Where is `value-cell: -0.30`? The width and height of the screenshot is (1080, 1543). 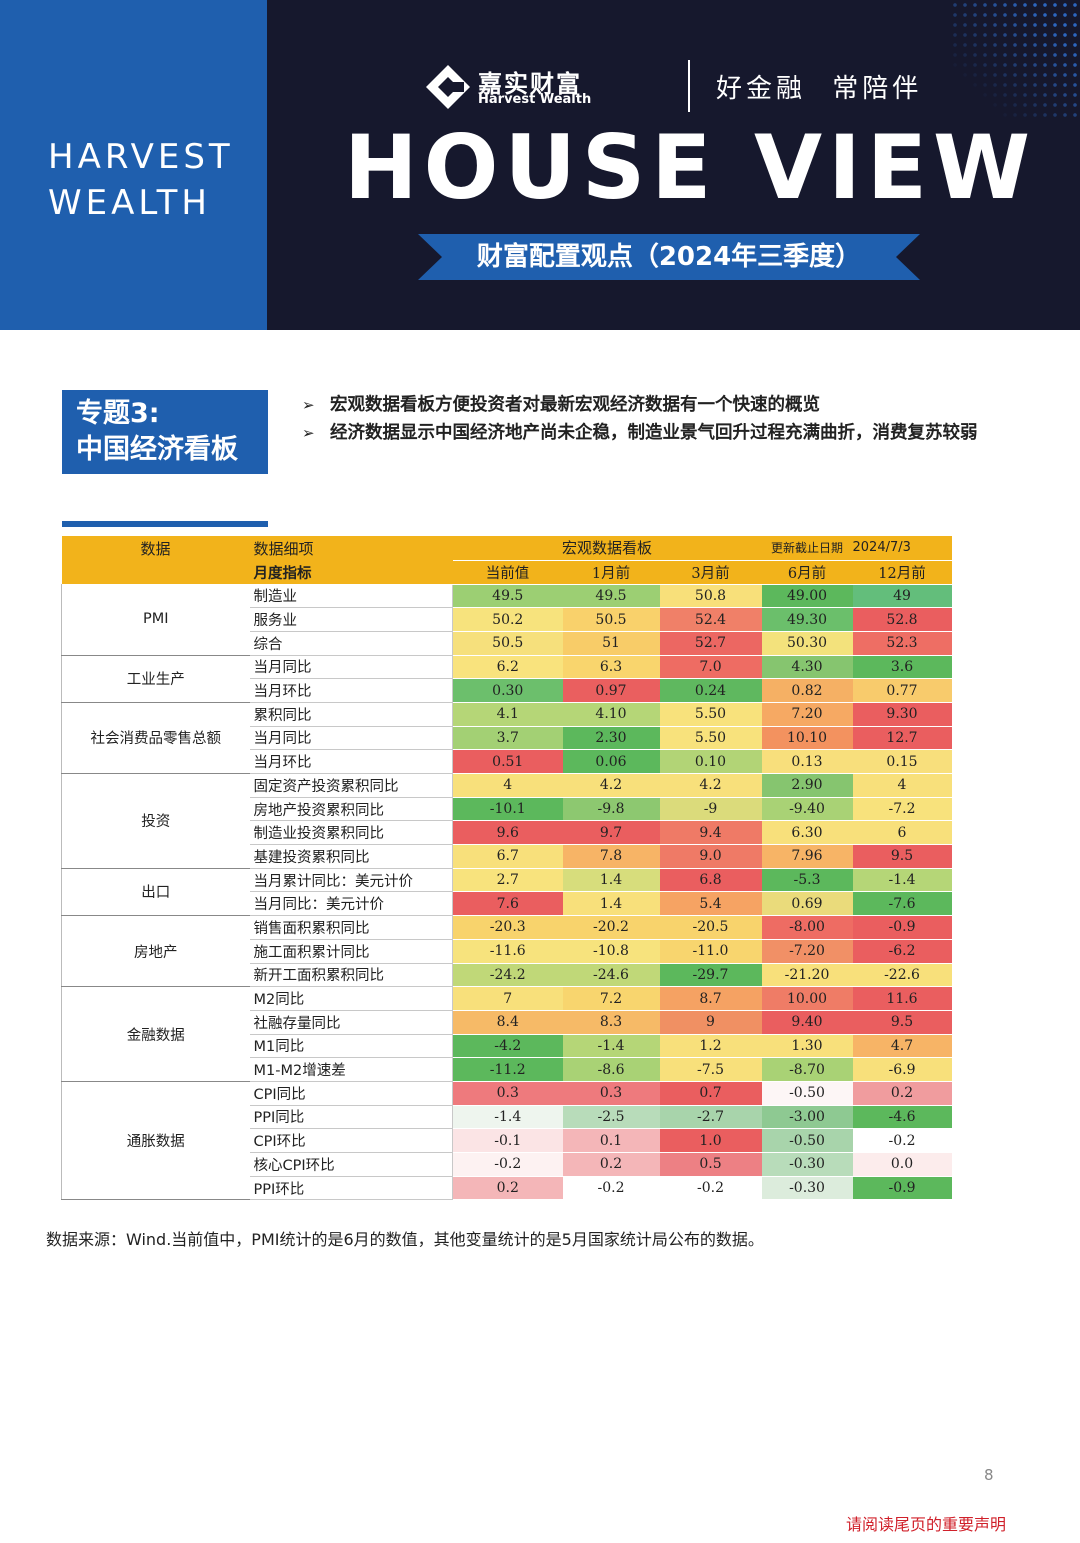
value-cell: -0.30 is located at coordinates (807, 1188).